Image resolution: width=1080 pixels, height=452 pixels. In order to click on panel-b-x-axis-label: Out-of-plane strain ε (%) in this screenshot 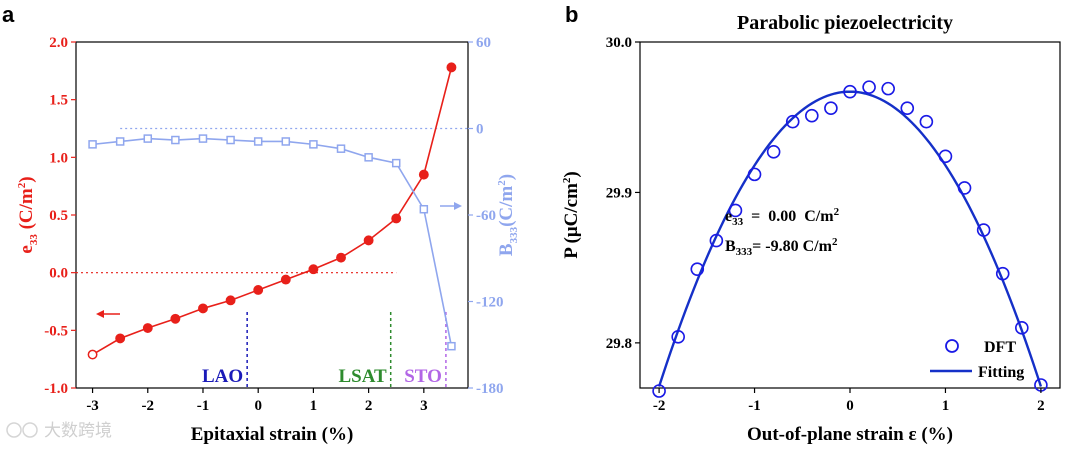, I will do `click(850, 434)`.